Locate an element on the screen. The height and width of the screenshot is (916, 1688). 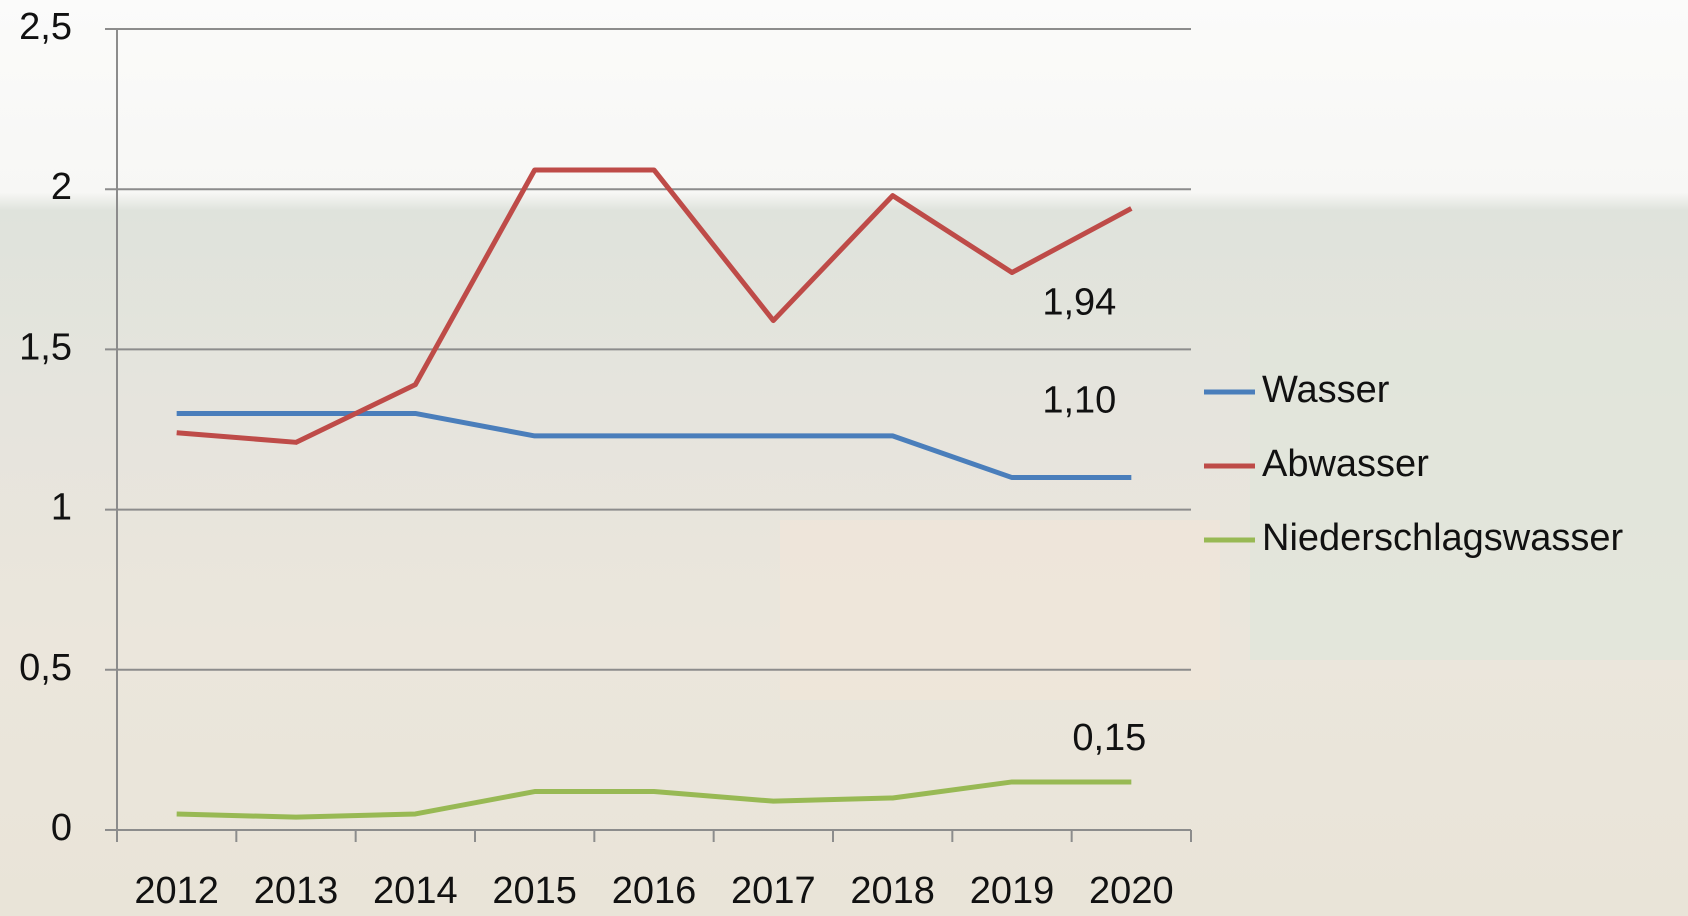
x-tick-label: 2012 is located at coordinates (176, 891).